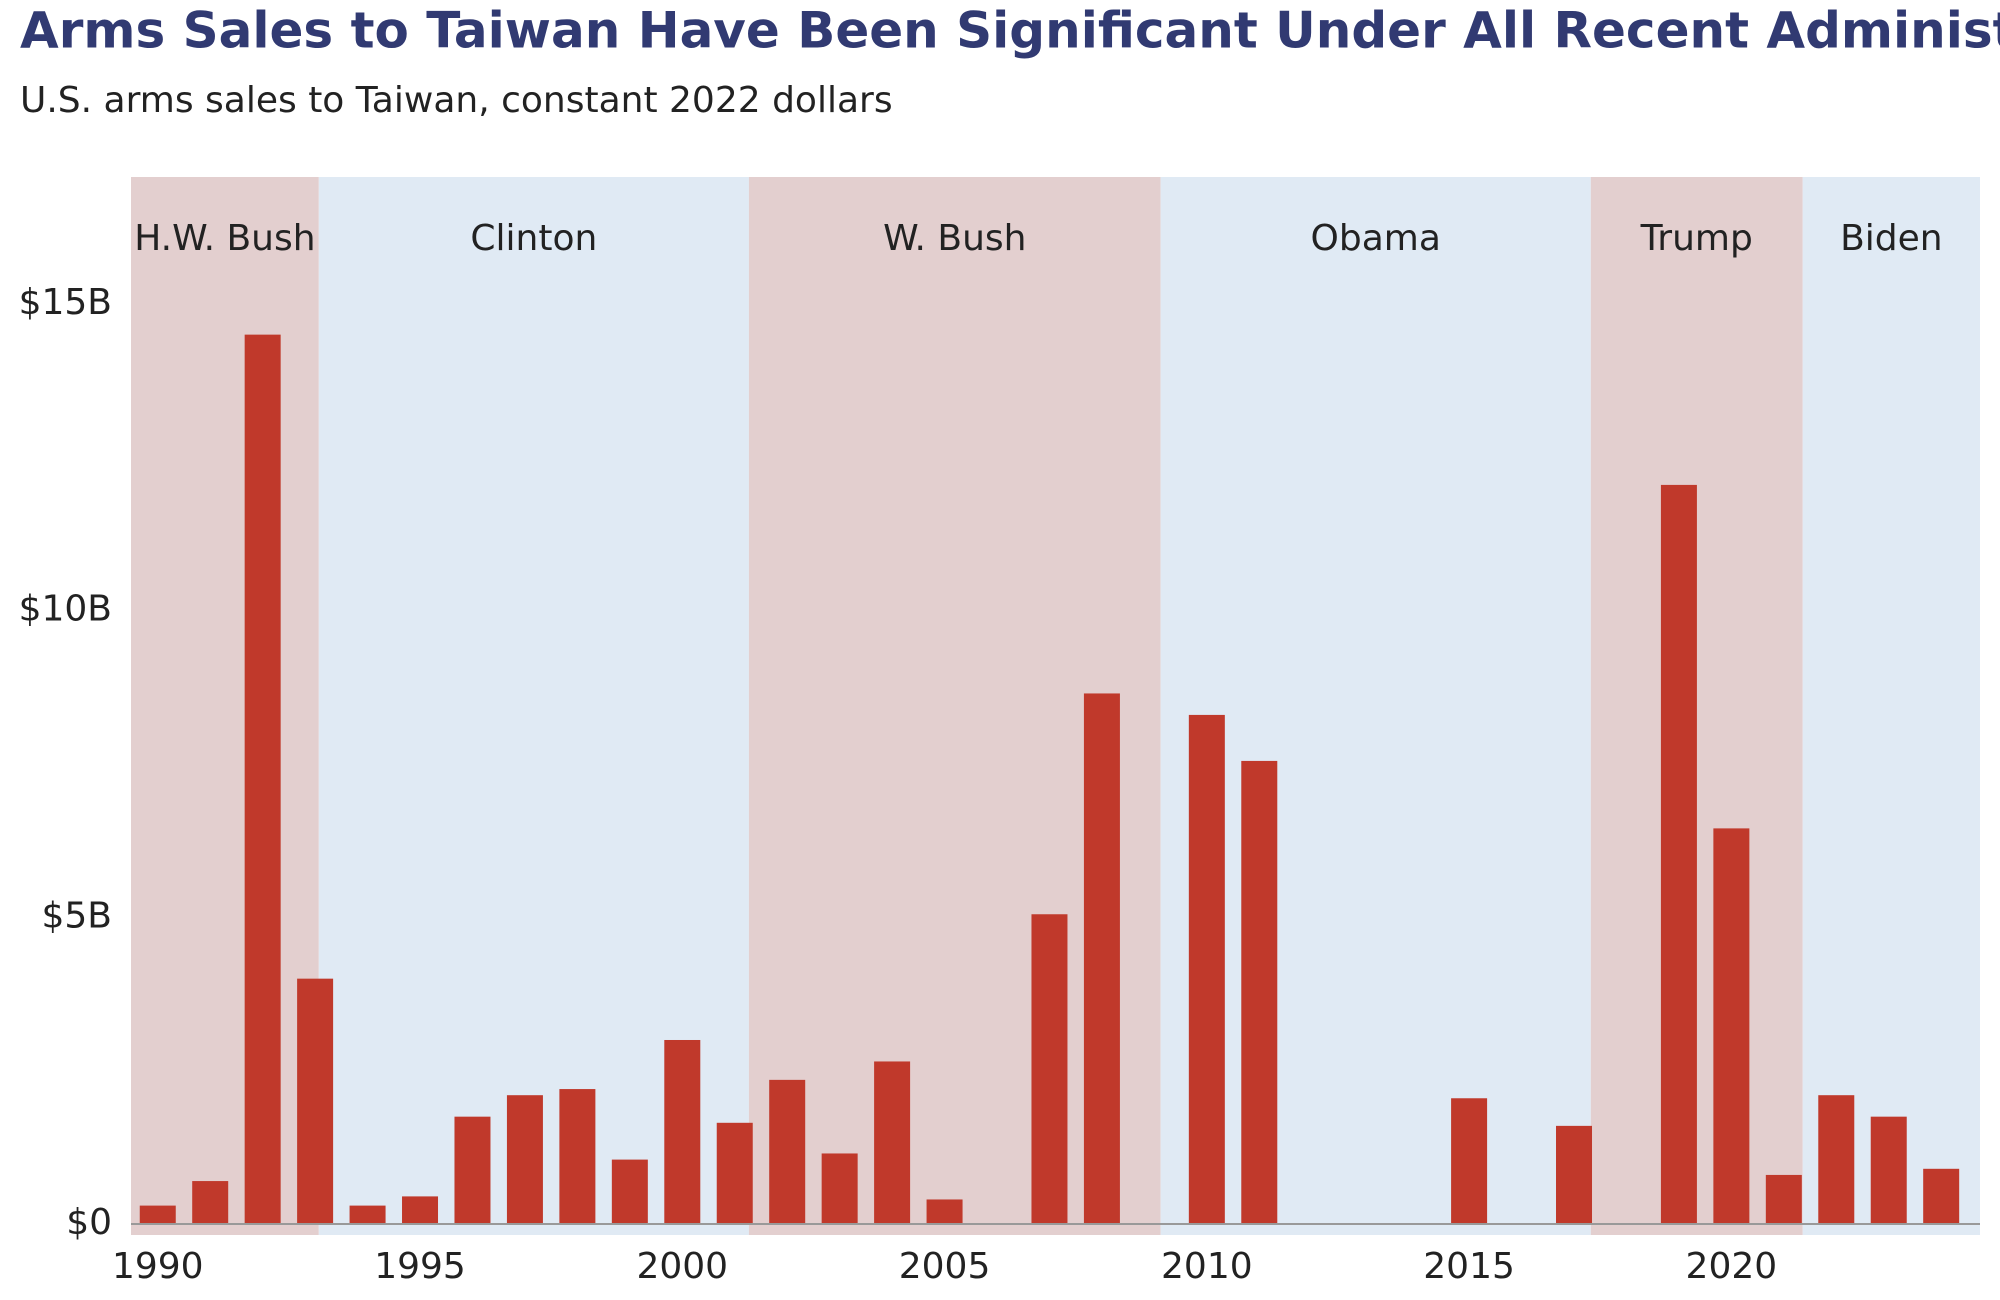 This screenshot has width=2000, height=1300. What do you see at coordinates (1376, 238) in the screenshot?
I see `administration-label: Obama` at bounding box center [1376, 238].